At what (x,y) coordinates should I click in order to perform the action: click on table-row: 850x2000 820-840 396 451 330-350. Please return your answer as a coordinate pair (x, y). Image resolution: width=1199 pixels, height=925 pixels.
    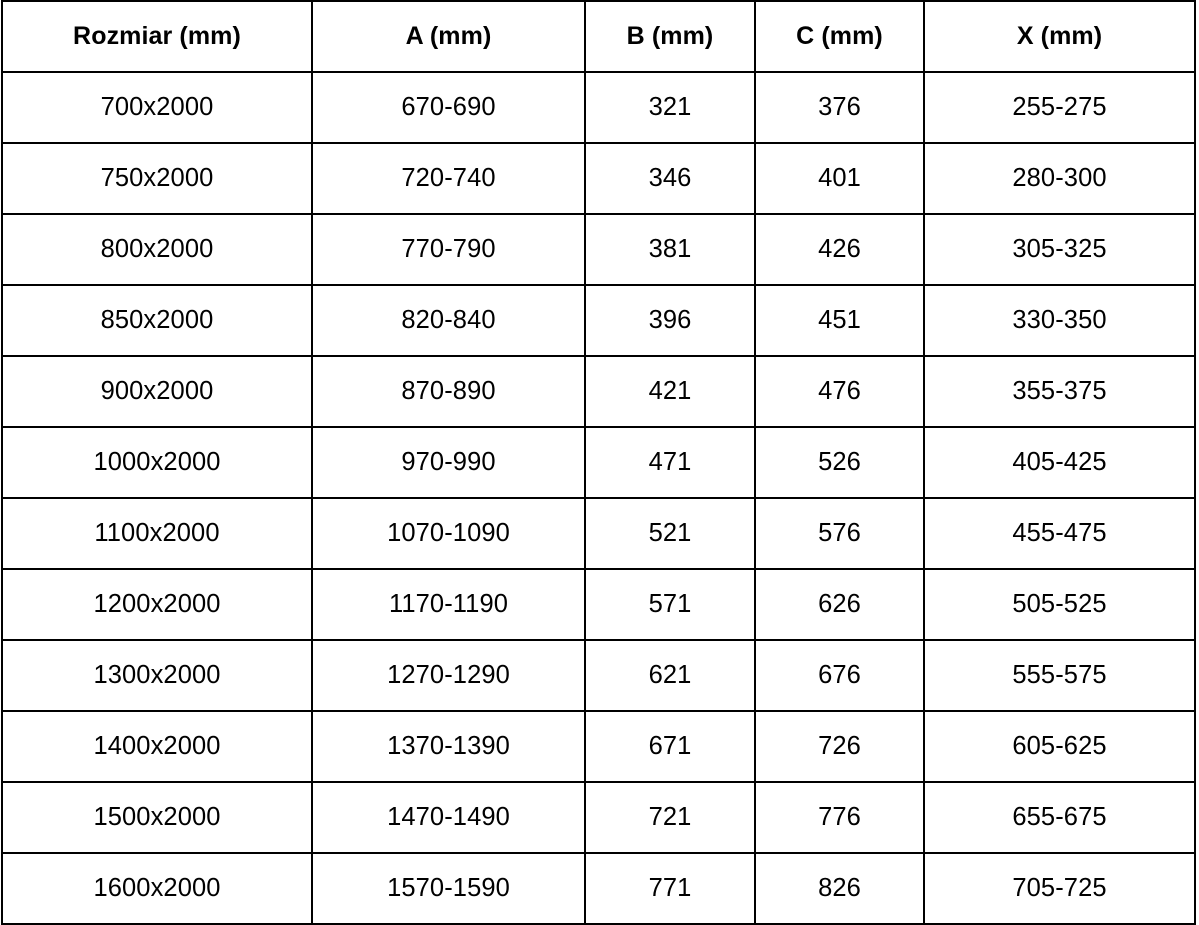
    Looking at the image, I should click on (598, 320).